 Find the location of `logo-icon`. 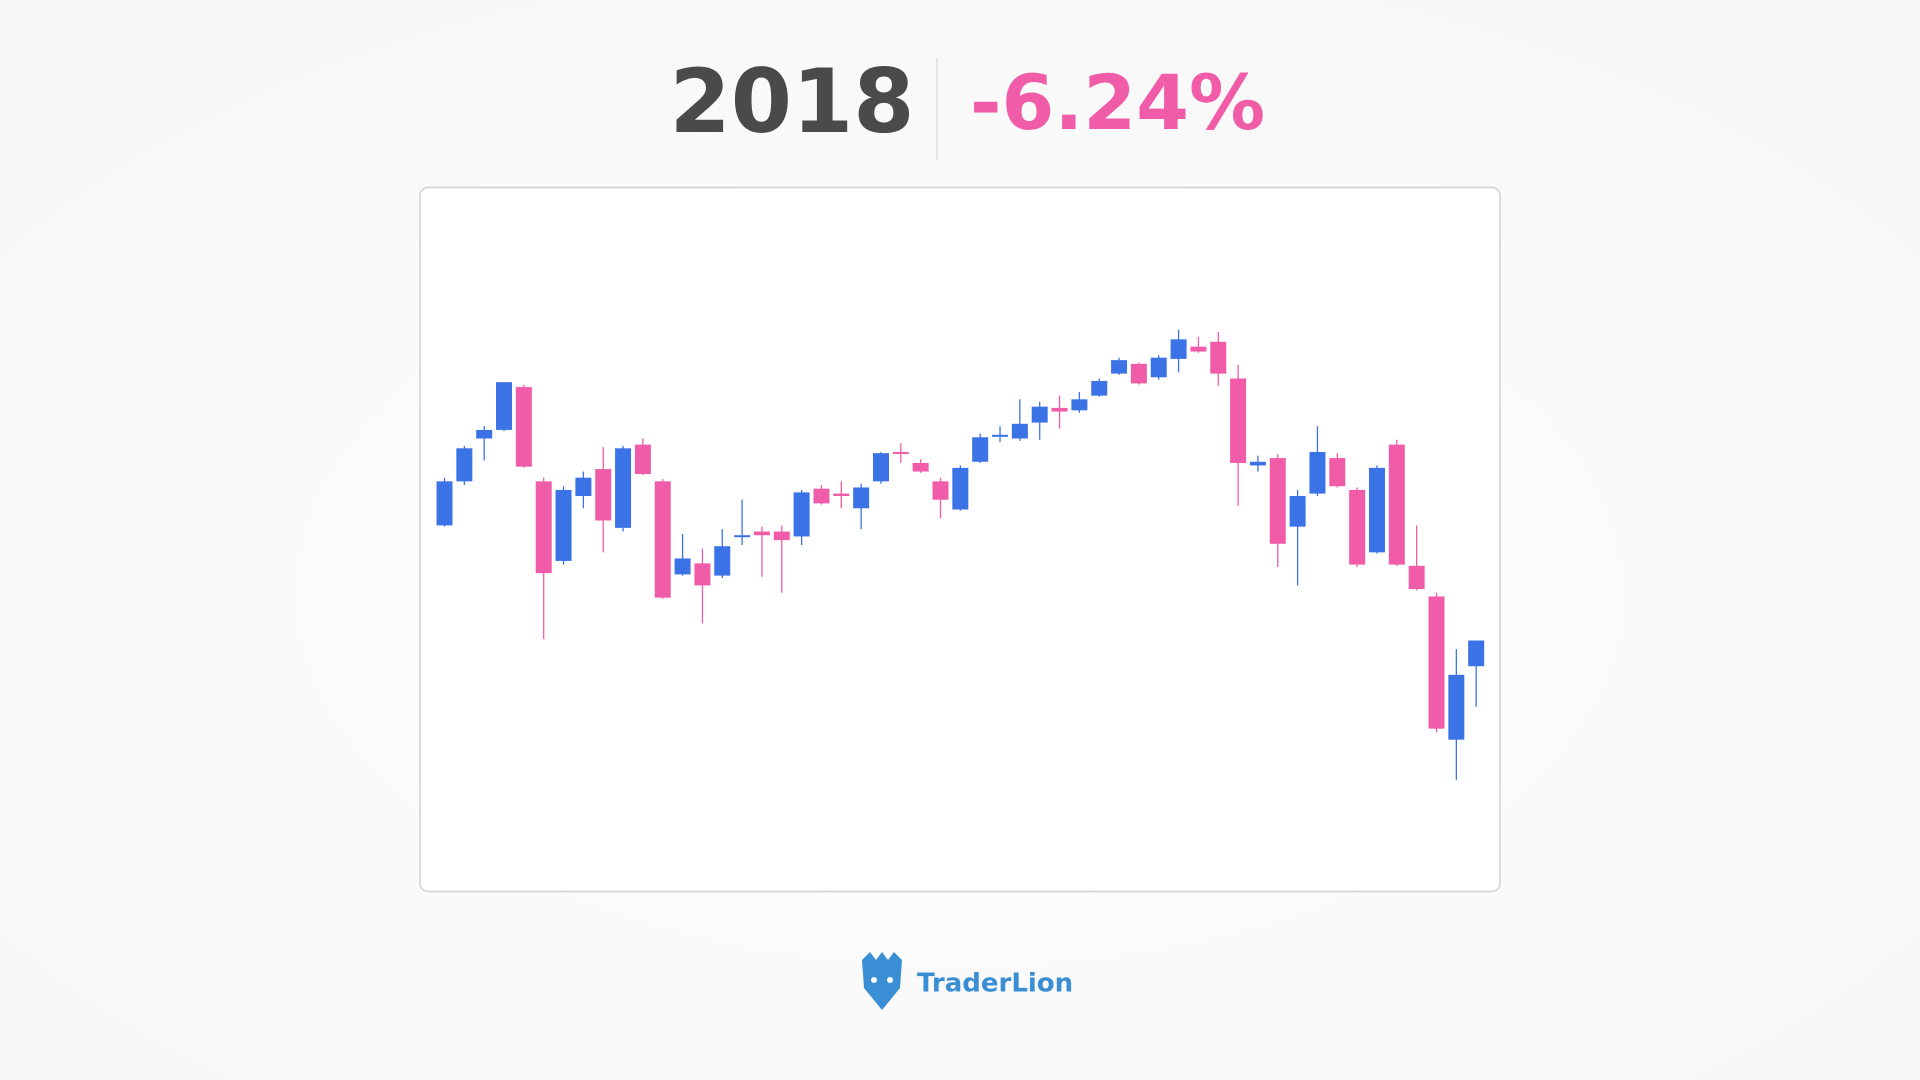

logo-icon is located at coordinates (882, 981).